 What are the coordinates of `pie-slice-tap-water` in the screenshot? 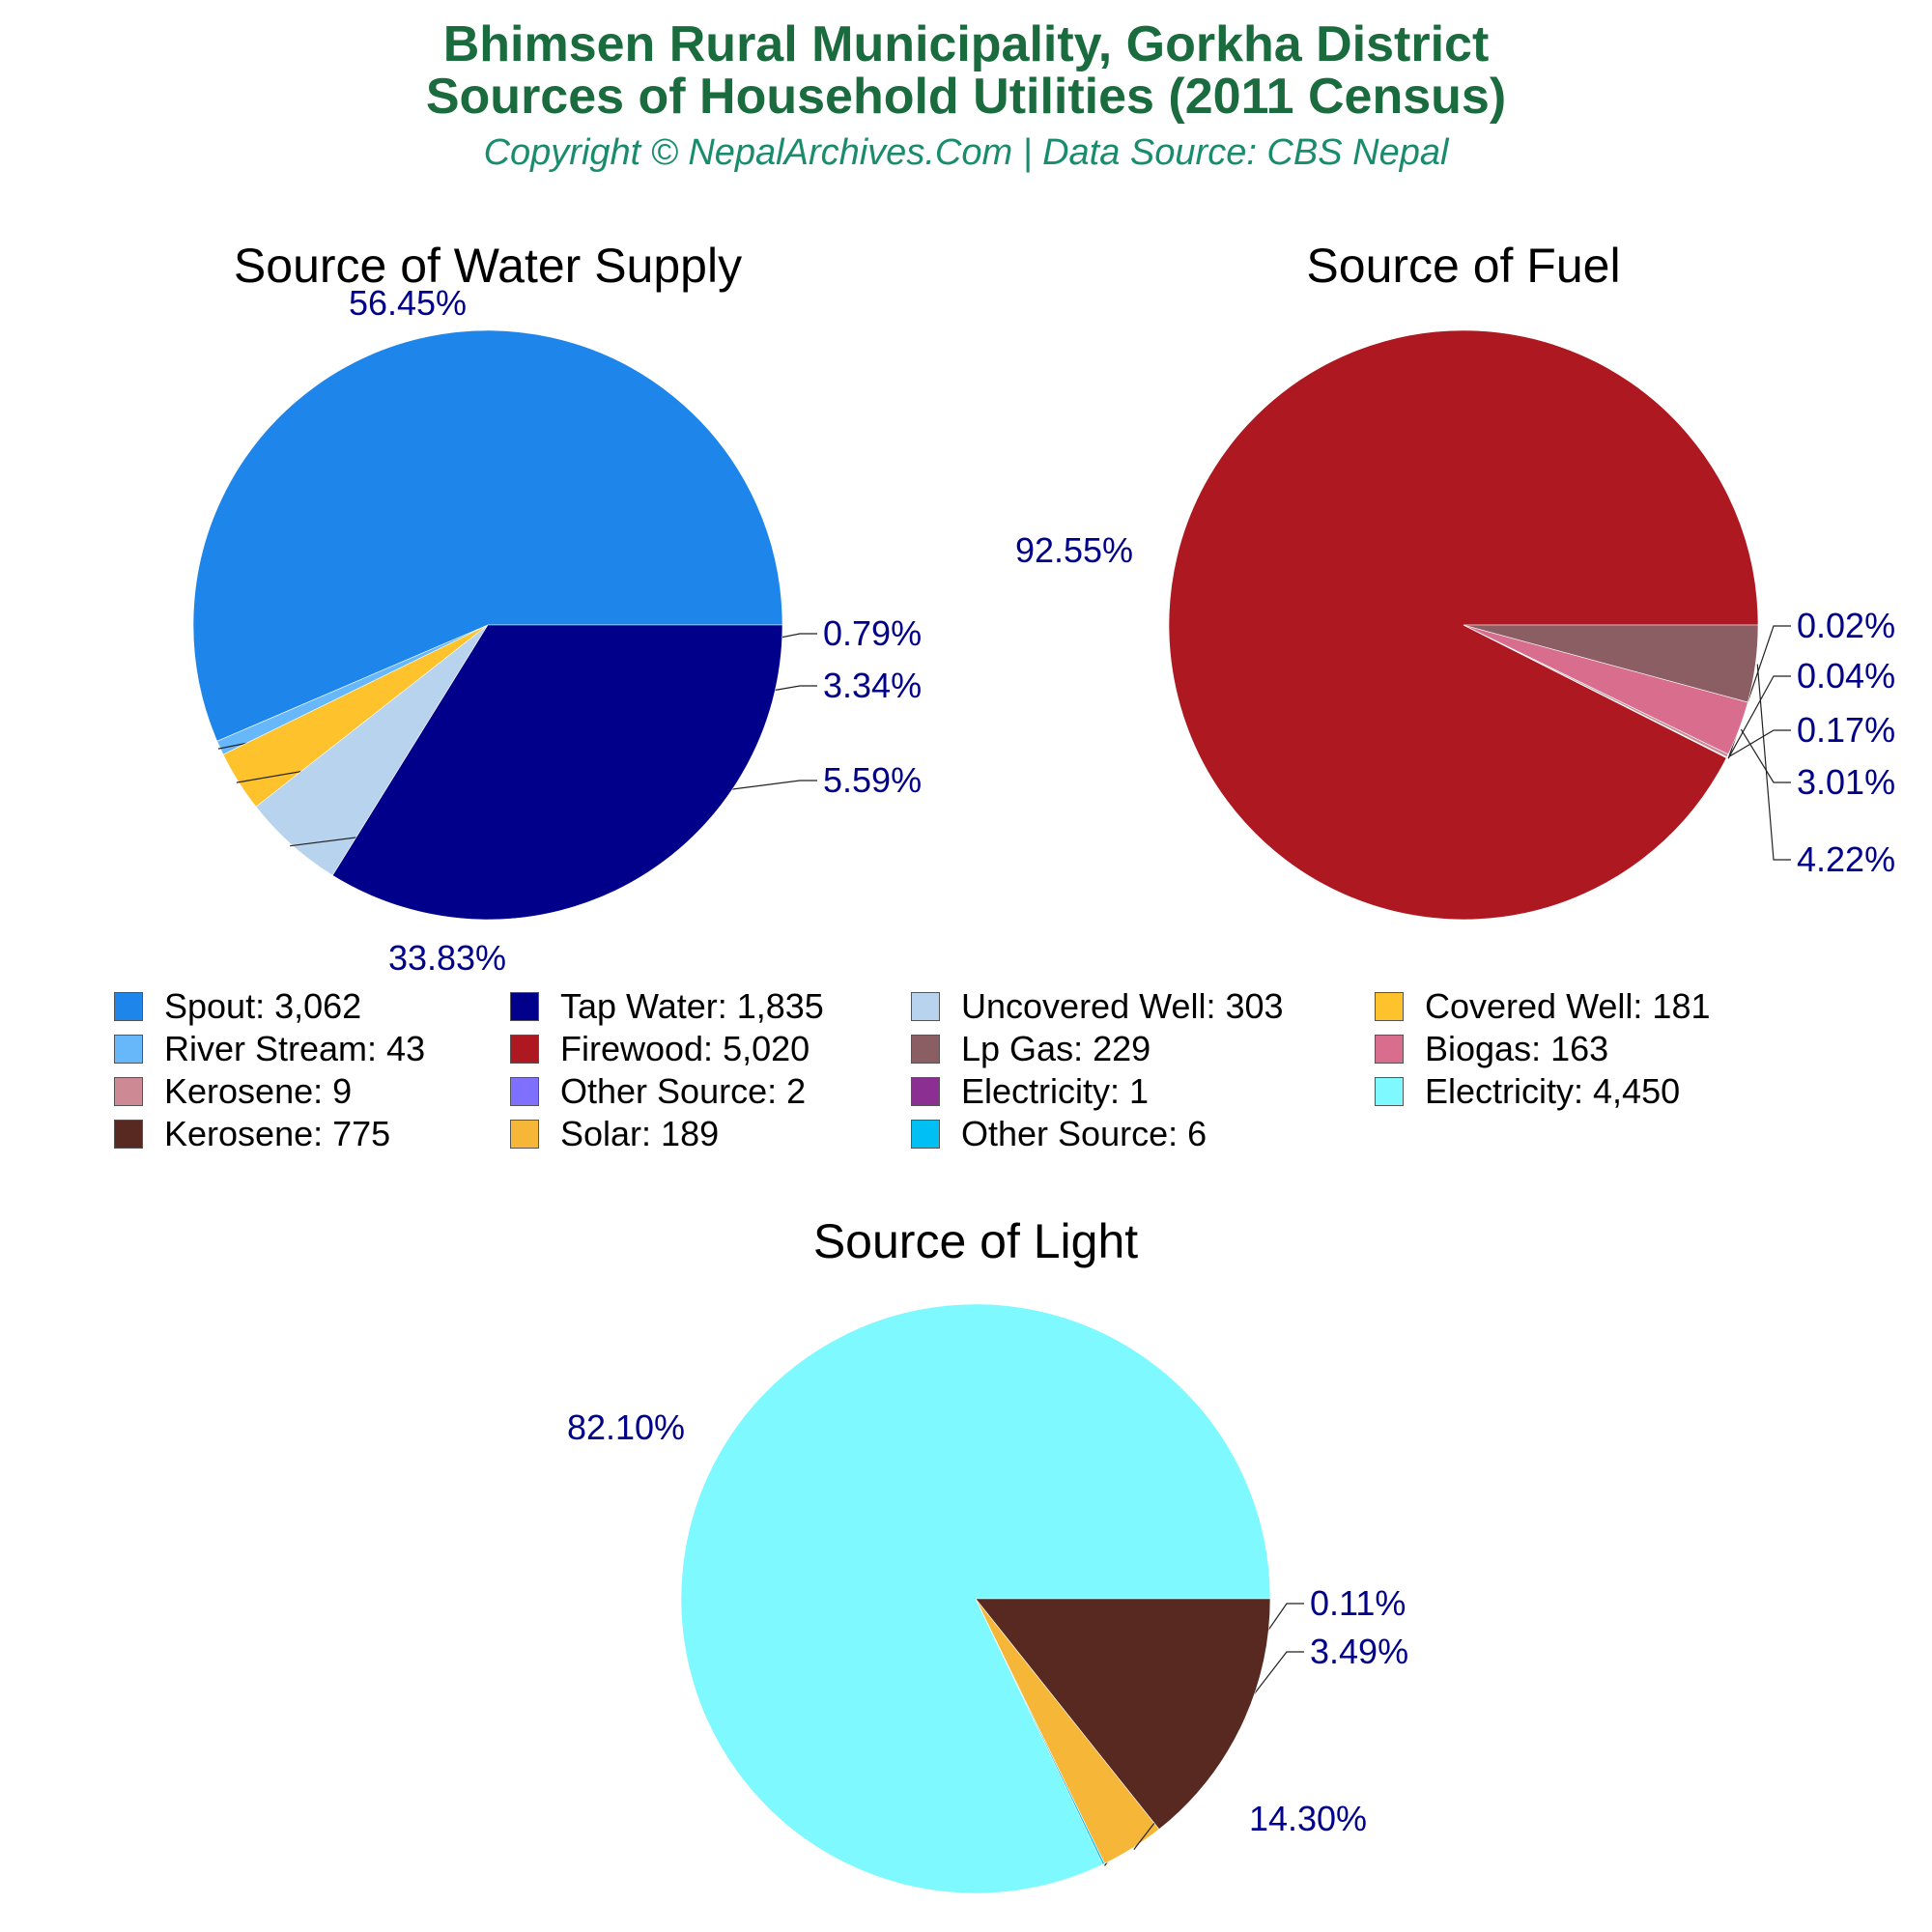 It's located at (557, 772).